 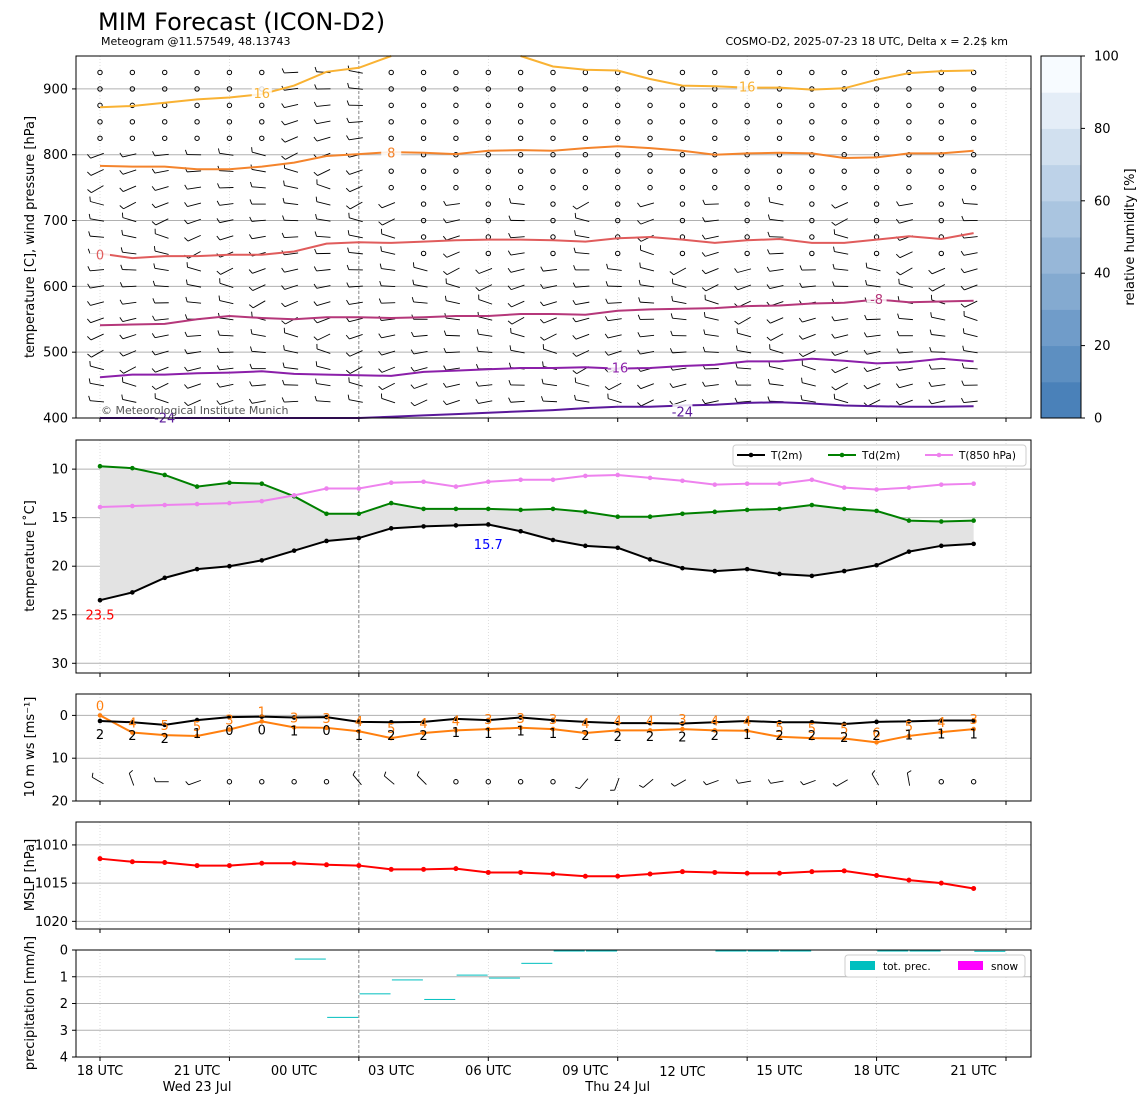 What do you see at coordinates (536, 562) in the screenshot?
I see `series-line` at bounding box center [536, 562].